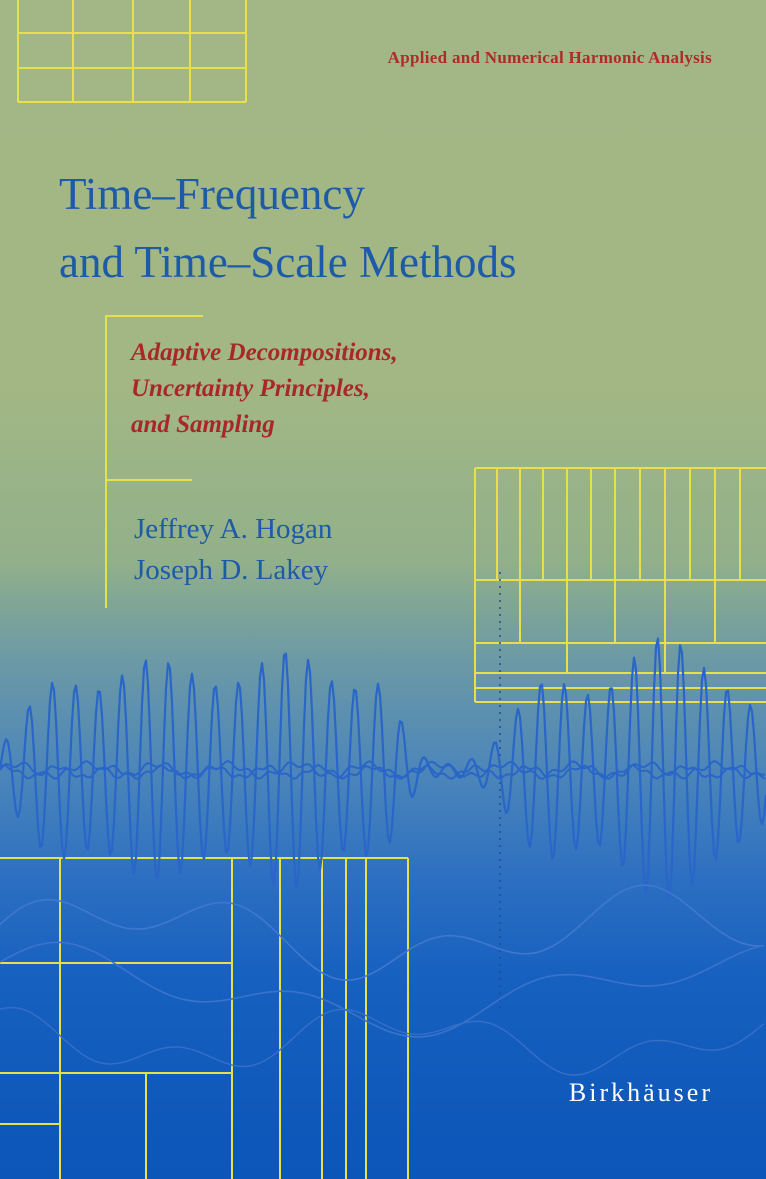 This screenshot has height=1179, width=766. I want to click on right-tiling-grid, so click(620, 585).